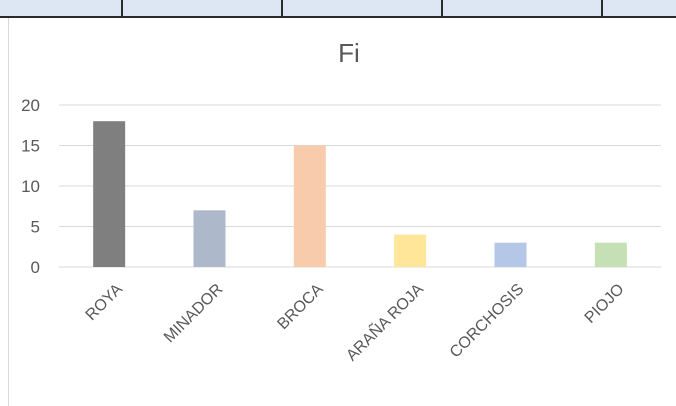 Image resolution: width=676 pixels, height=406 pixels. What do you see at coordinates (30, 105) in the screenshot?
I see `y-tick-label: 20` at bounding box center [30, 105].